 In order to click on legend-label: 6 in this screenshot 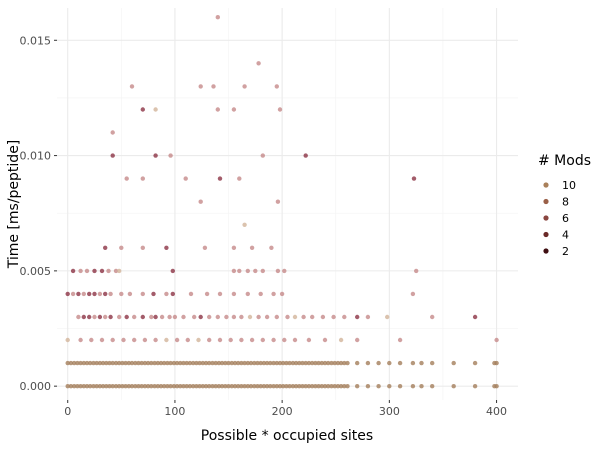, I will do `click(565, 218)`.